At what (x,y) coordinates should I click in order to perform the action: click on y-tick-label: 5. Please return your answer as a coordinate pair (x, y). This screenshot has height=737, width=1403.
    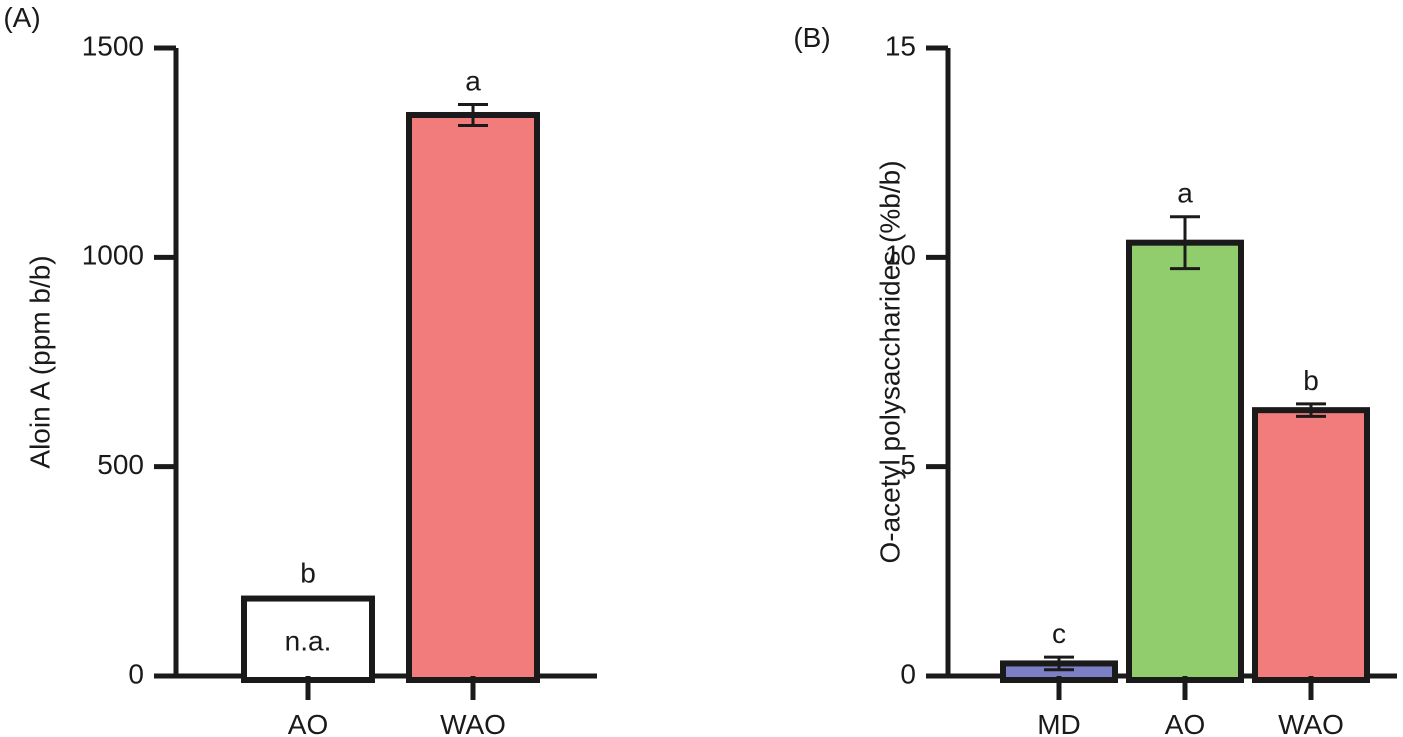
    Looking at the image, I should click on (908, 464).